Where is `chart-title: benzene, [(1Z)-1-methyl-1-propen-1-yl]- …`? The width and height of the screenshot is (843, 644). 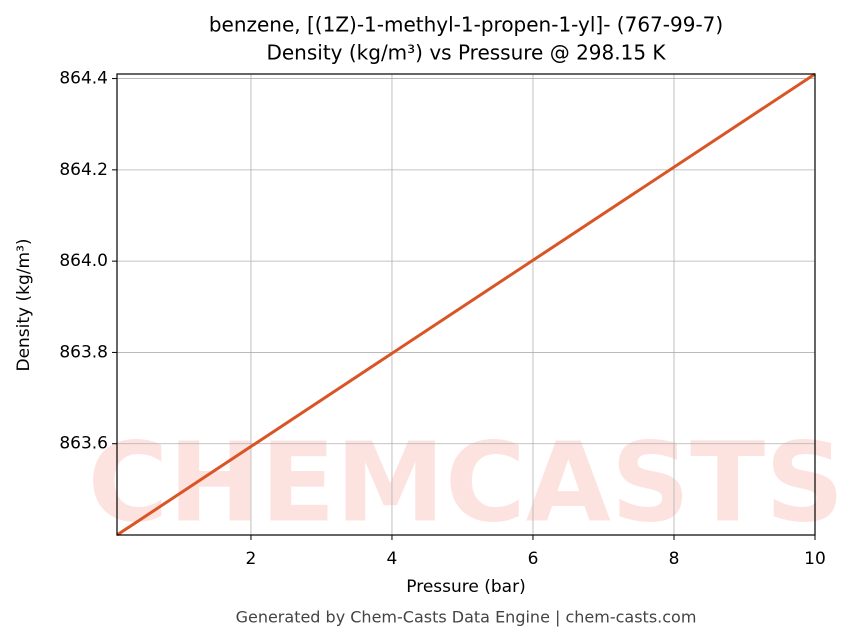 chart-title: benzene, [(1Z)-1-methyl-1-propen-1-yl]- … is located at coordinates (466, 25).